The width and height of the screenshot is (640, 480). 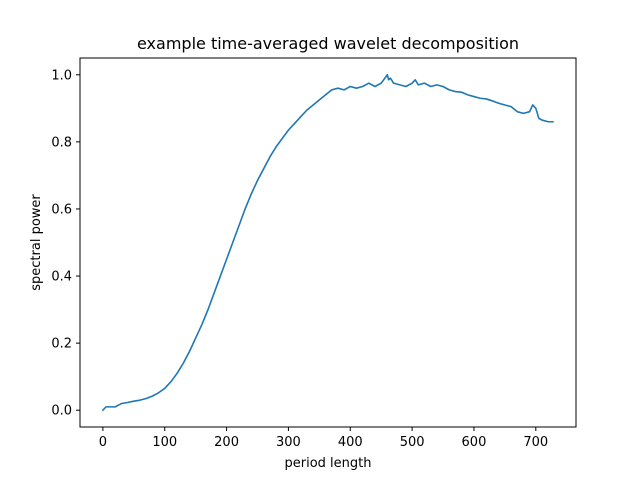 What do you see at coordinates (61, 209) in the screenshot?
I see `y-tick-label: 0.6` at bounding box center [61, 209].